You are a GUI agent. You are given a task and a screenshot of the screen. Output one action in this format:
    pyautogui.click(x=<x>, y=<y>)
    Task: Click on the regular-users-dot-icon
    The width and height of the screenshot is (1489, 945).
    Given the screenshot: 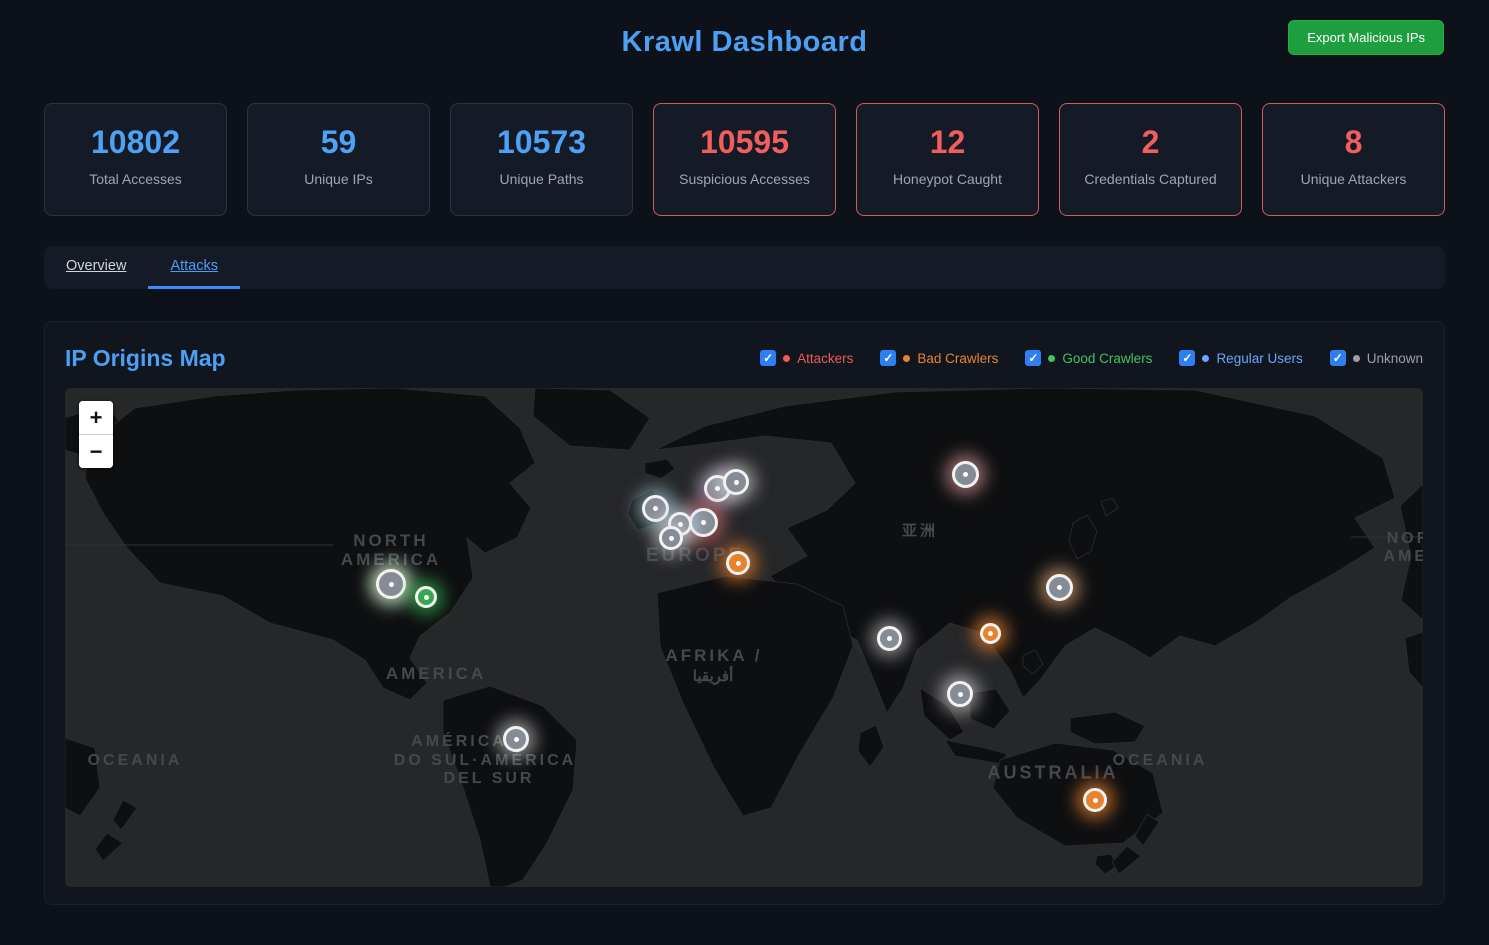 What is the action you would take?
    pyautogui.click(x=1206, y=358)
    